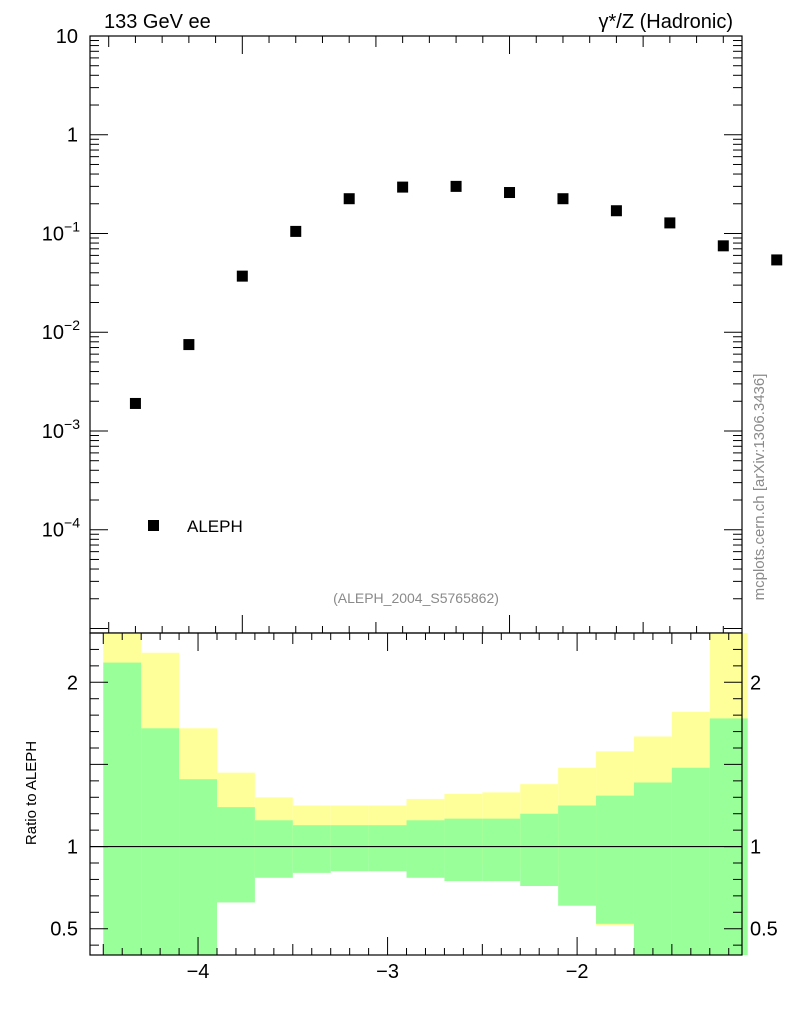 The image size is (786, 1024). I want to click on main-ytick-label-0: 10, so click(67, 37).